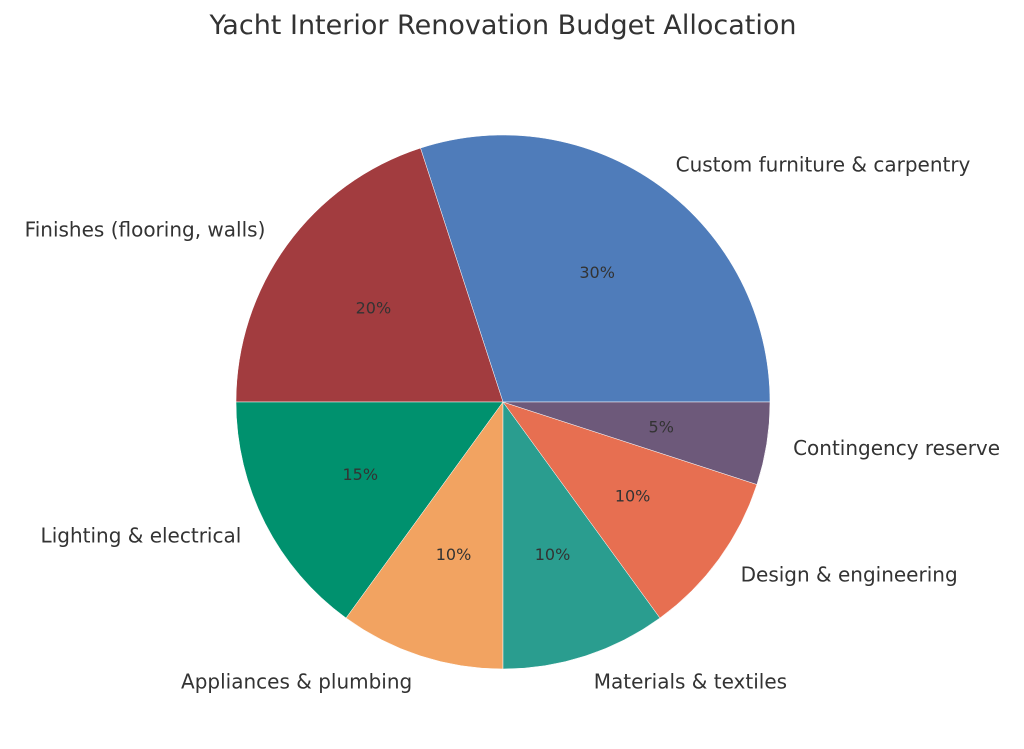  Describe the element at coordinates (661, 427) in the screenshot. I see `pct-label-contingency-reserve: 5%` at that location.